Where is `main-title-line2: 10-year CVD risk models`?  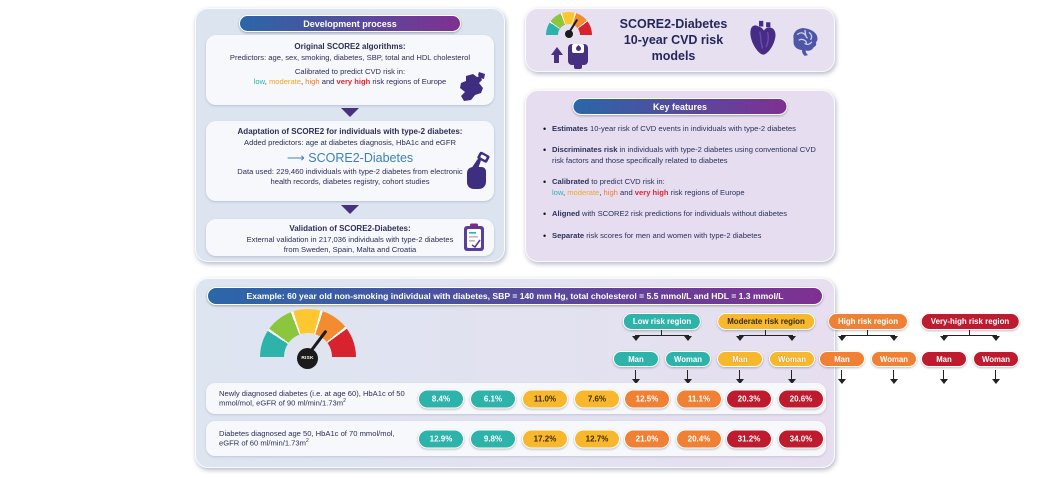 main-title-line2: 10-year CVD risk models is located at coordinates (673, 48).